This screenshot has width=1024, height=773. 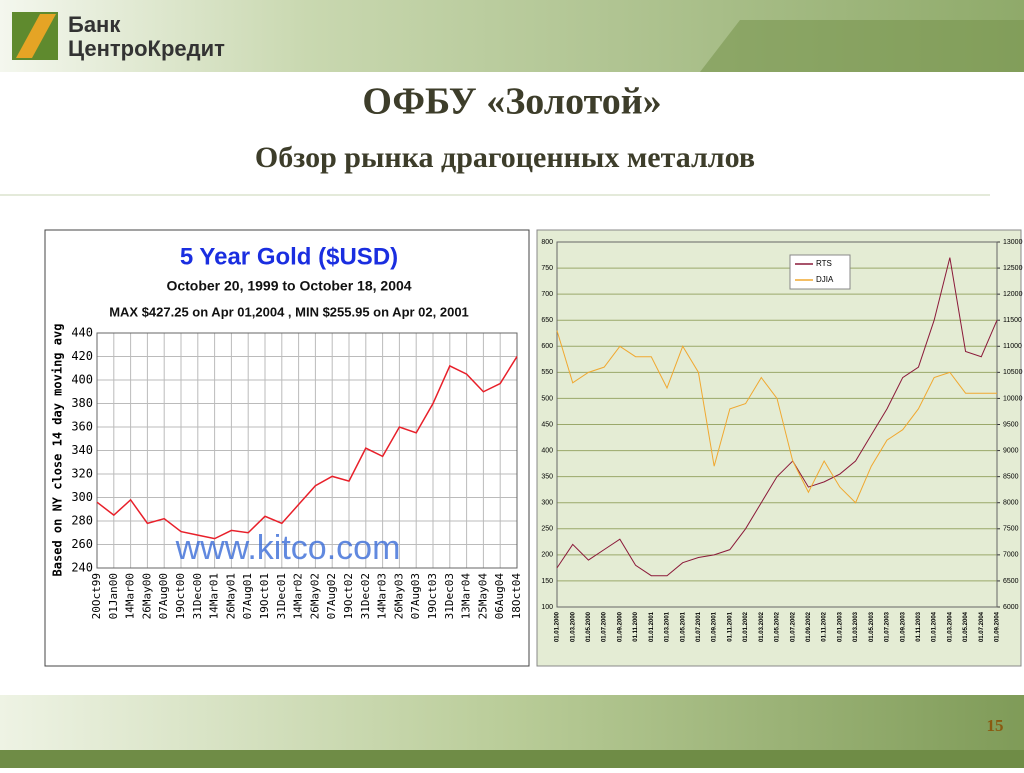 I want to click on x-tick-label: 01Jan00, so click(x=113, y=596).